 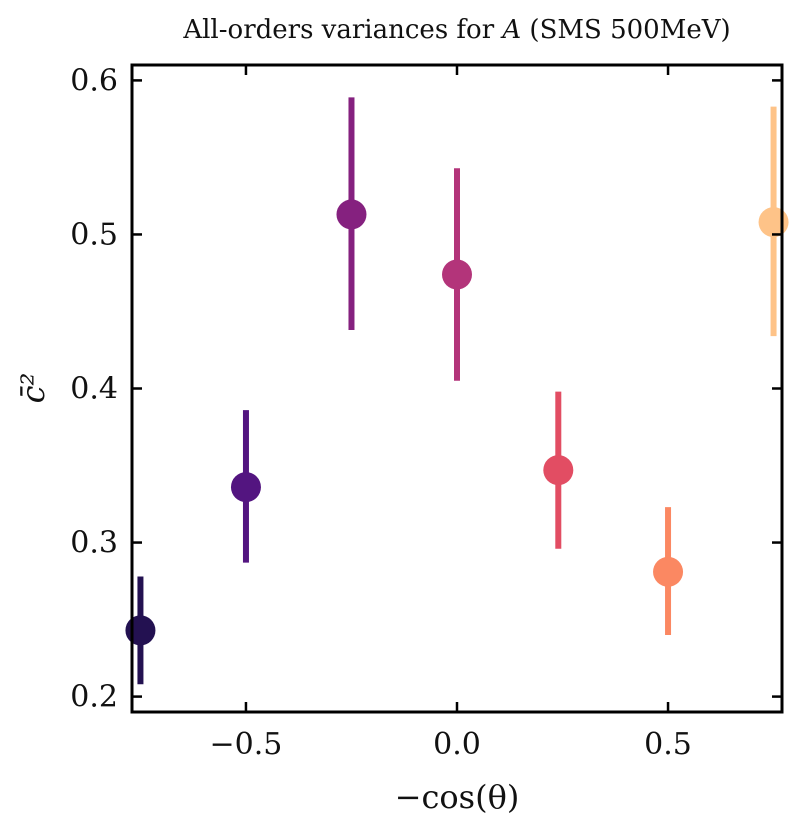 What do you see at coordinates (510, 30) in the screenshot?
I see `chart-title-var: A` at bounding box center [510, 30].